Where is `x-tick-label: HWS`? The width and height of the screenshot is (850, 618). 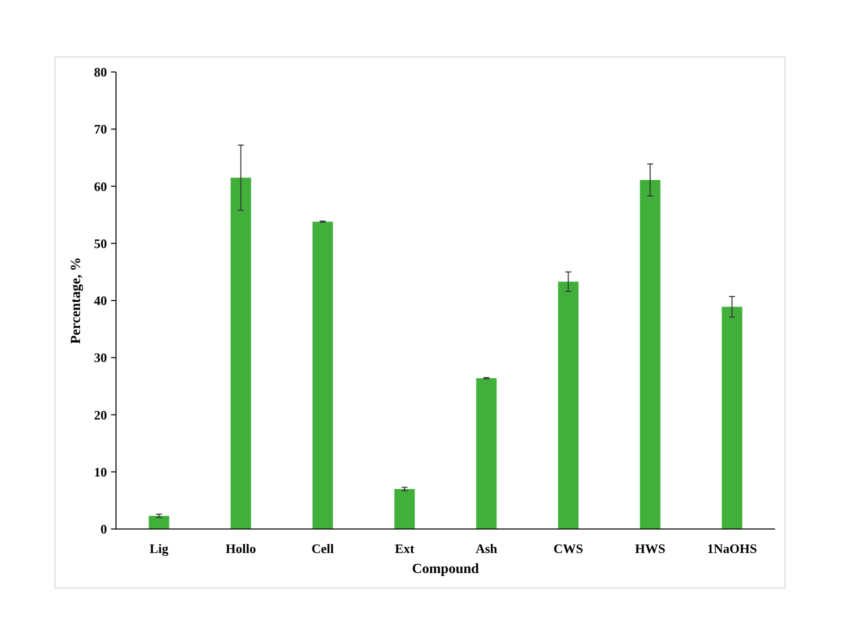 x-tick-label: HWS is located at coordinates (650, 548).